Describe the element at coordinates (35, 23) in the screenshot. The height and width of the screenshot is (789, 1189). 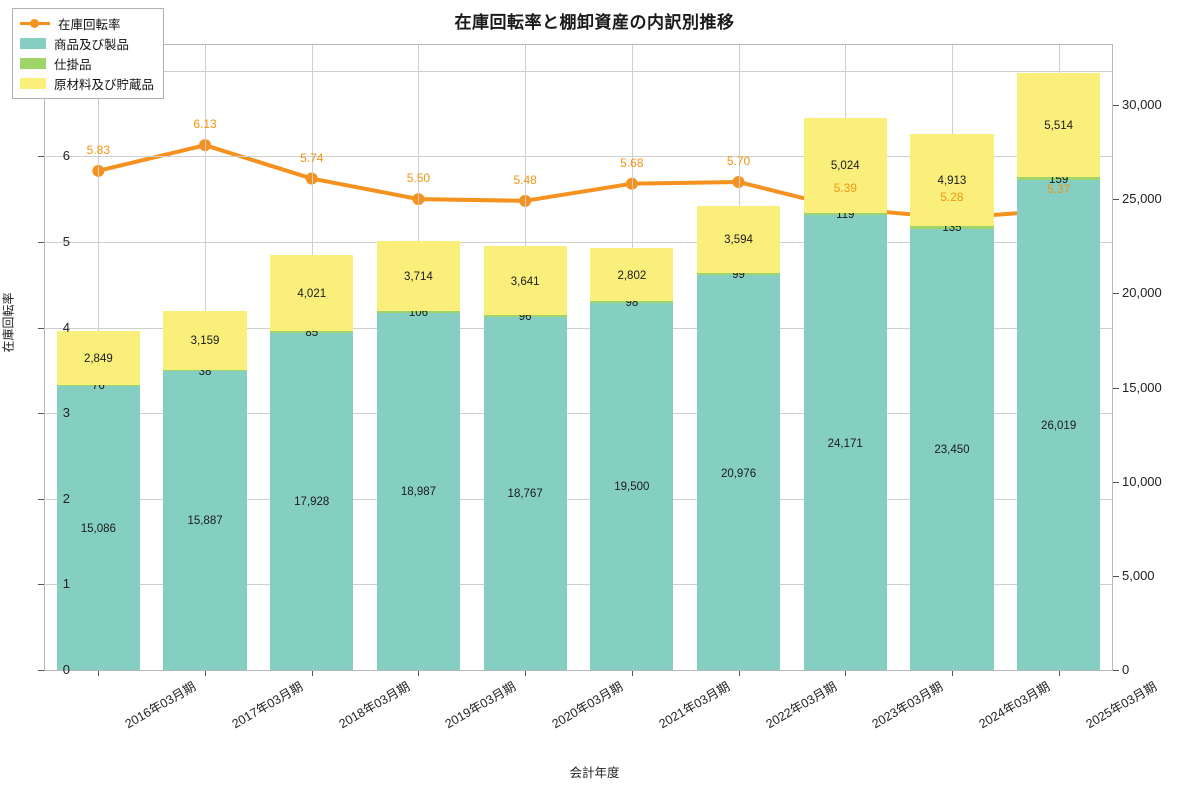
I see `legend-line-marker-icon` at that location.